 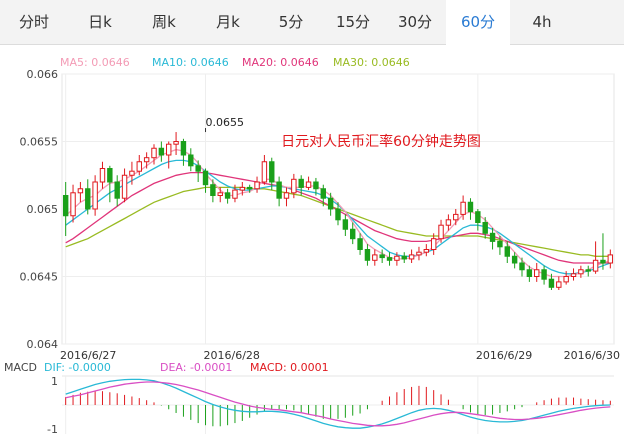 I want to click on period-tab-bar: 分时 日k 周k 月k 5分 15分 30分 60分 4h, so click(x=312, y=22).